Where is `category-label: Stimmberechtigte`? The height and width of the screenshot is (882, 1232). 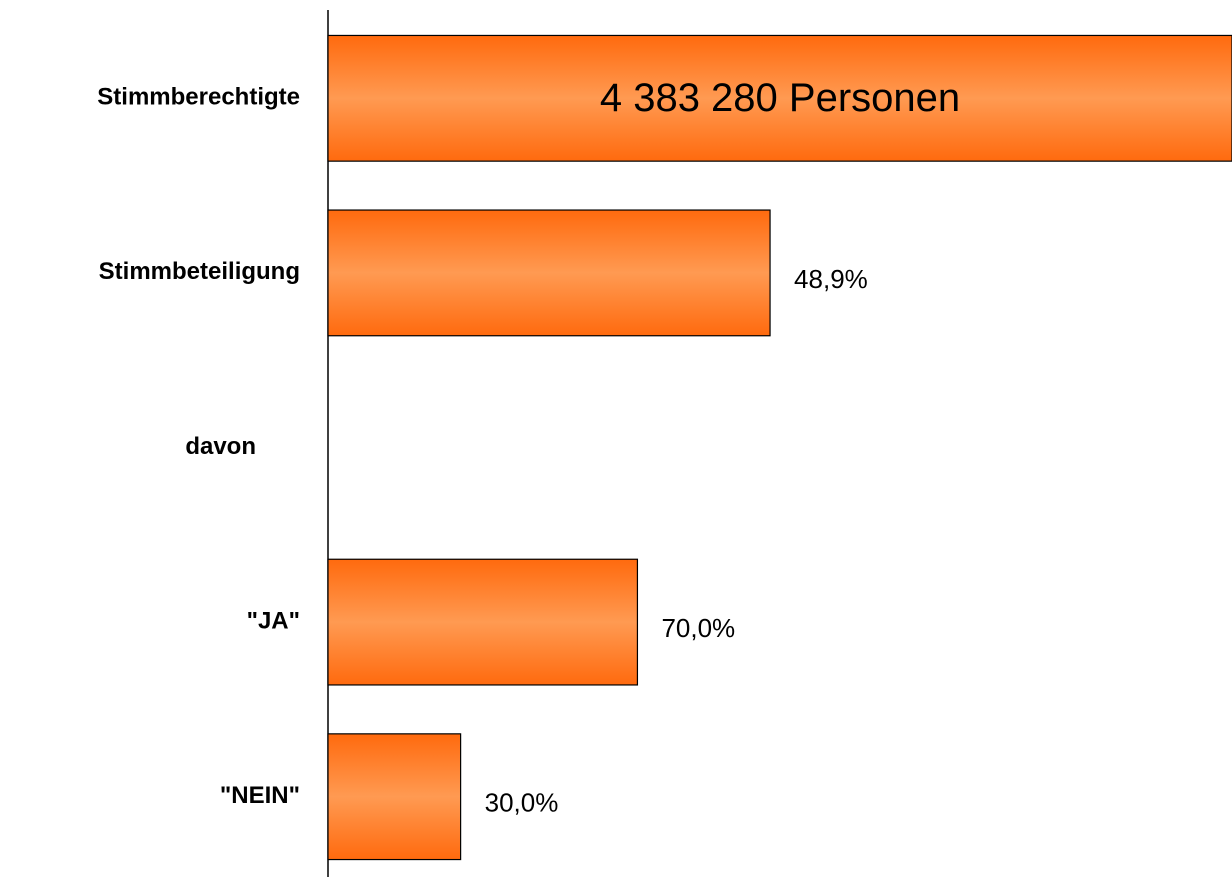 category-label: Stimmberechtigte is located at coordinates (198, 97).